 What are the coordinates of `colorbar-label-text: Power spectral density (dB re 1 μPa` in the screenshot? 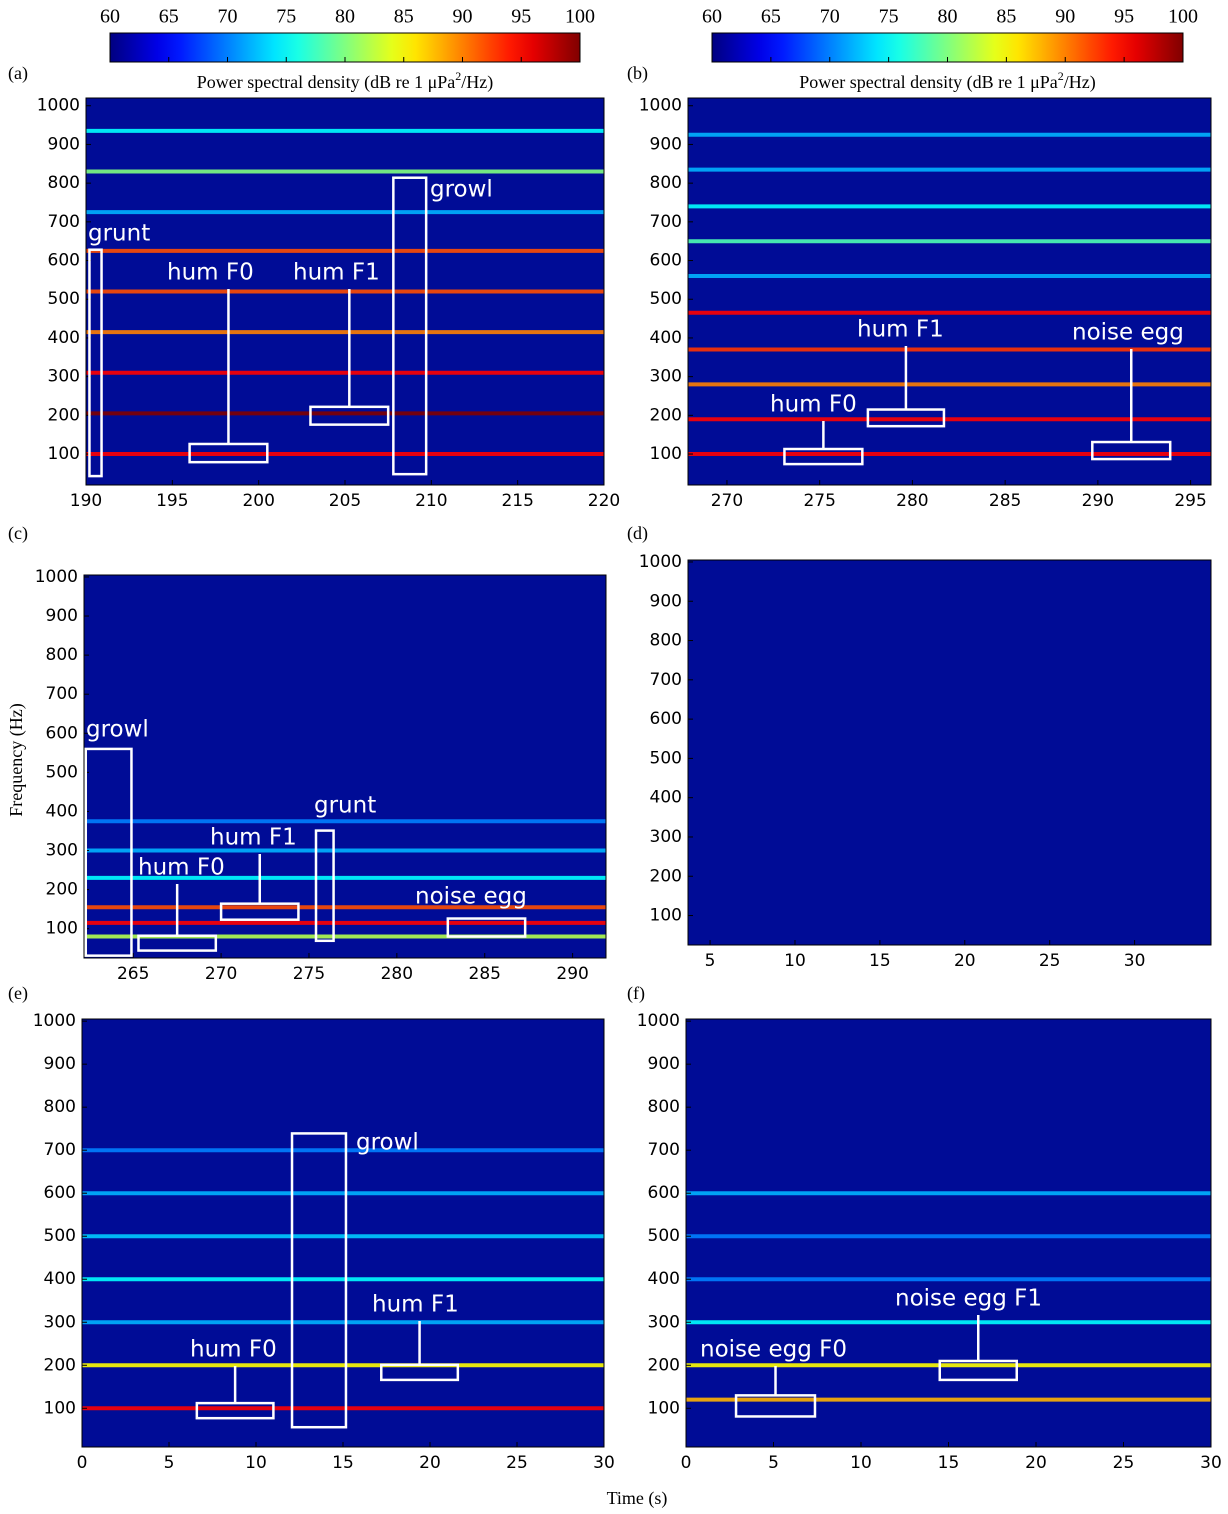 It's located at (928, 82).